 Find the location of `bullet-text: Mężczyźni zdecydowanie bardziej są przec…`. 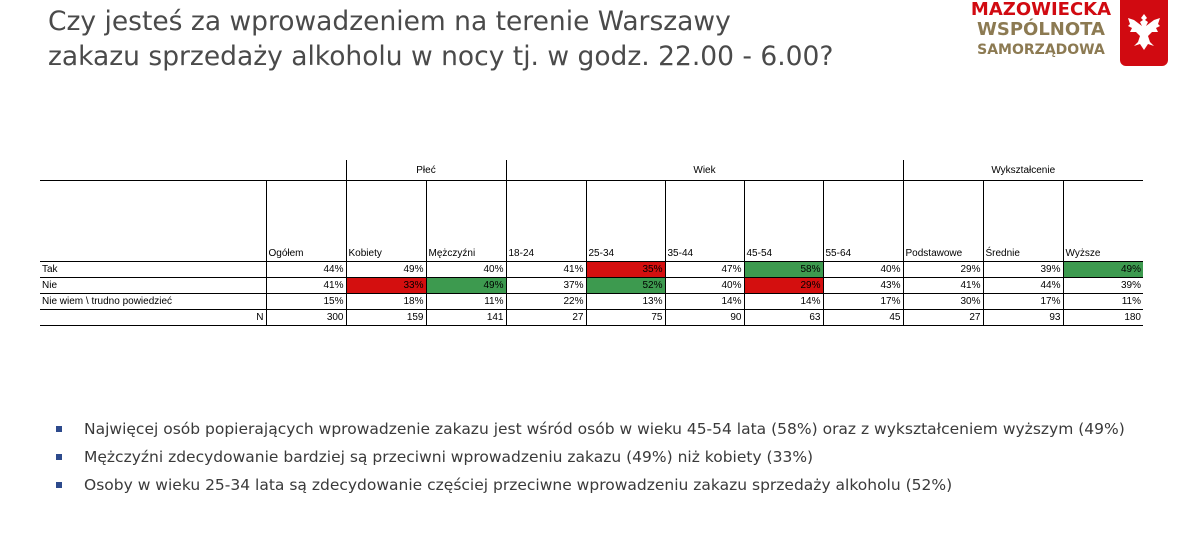

bullet-text: Mężczyźni zdecydowanie bardziej są przec… is located at coordinates (449, 457).